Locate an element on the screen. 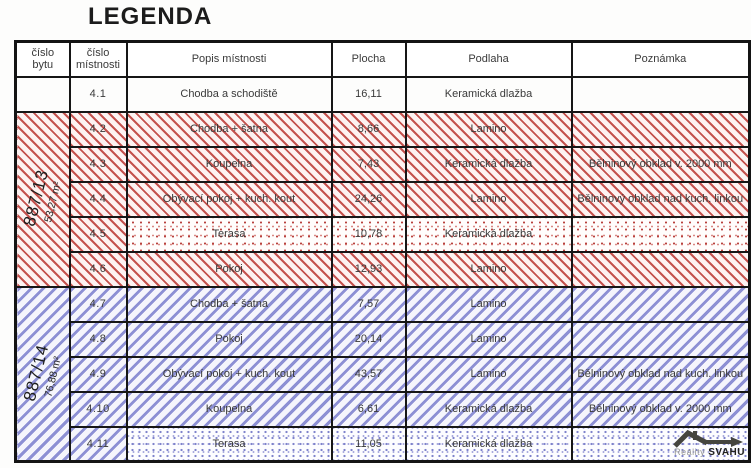 This screenshot has height=468, width=751. table-row: 4.8 Pokoj 20,14 Lamino is located at coordinates (383, 339).